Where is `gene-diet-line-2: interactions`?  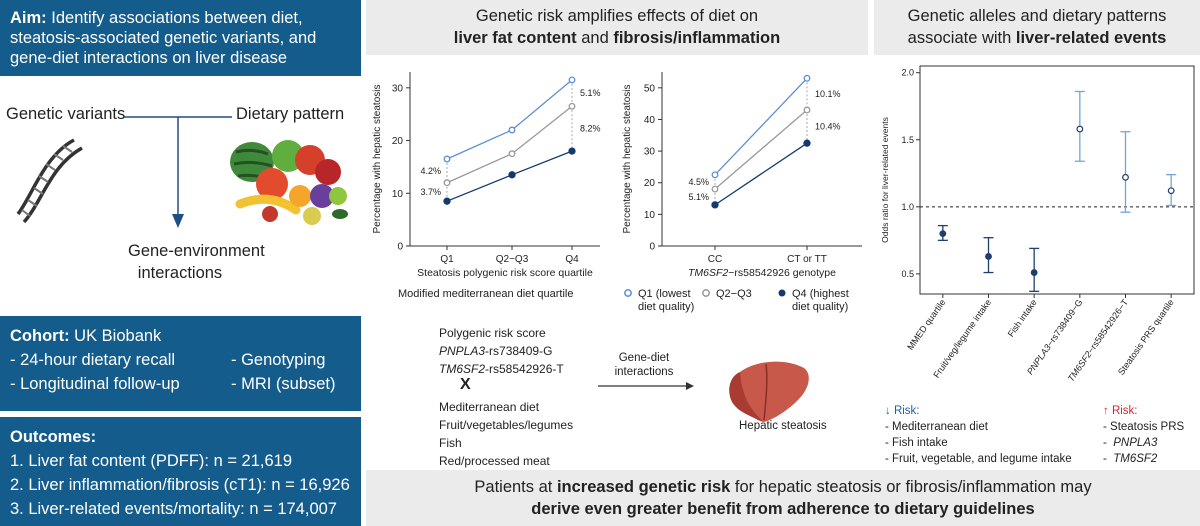 gene-diet-line-2: interactions is located at coordinates (644, 372).